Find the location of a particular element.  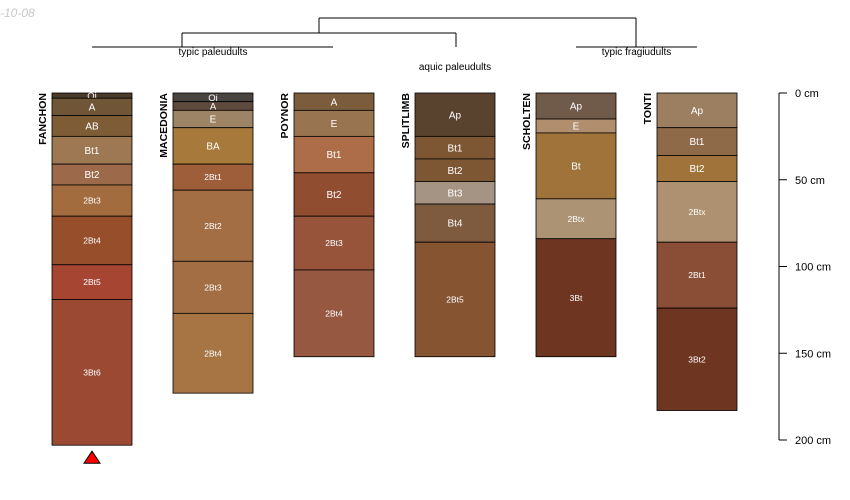

horizon-label-scholten-0: Ap is located at coordinates (576, 107).